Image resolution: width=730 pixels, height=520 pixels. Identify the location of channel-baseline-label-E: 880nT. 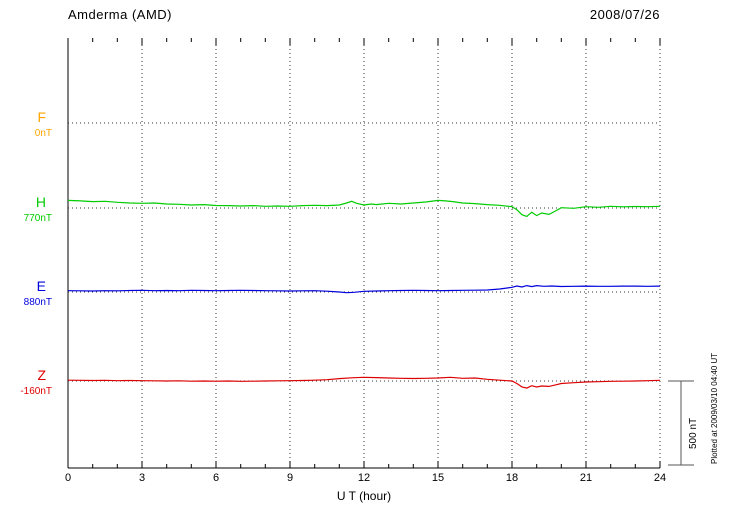
(38, 302).